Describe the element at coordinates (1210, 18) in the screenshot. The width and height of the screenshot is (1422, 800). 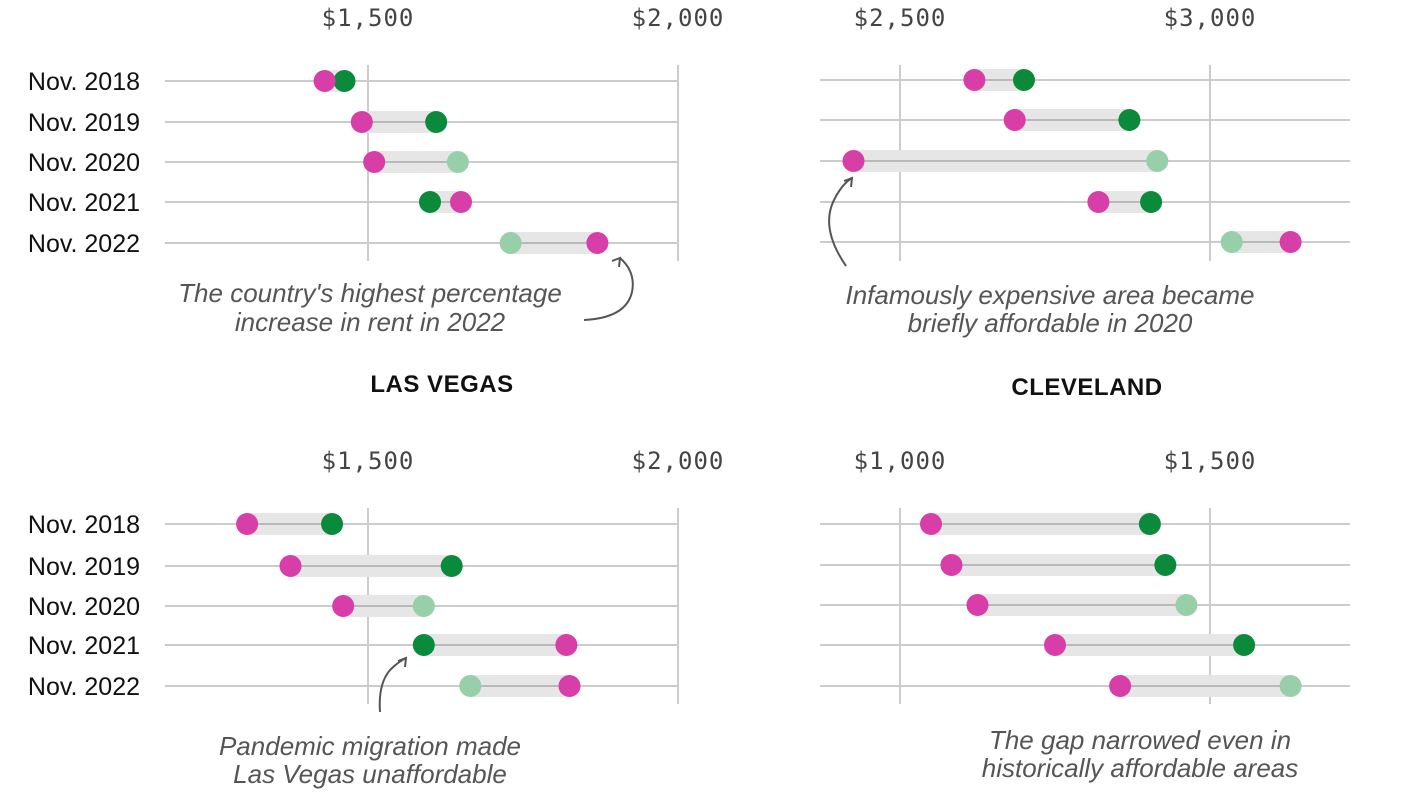
I see `tick-label-2: $3,000` at that location.